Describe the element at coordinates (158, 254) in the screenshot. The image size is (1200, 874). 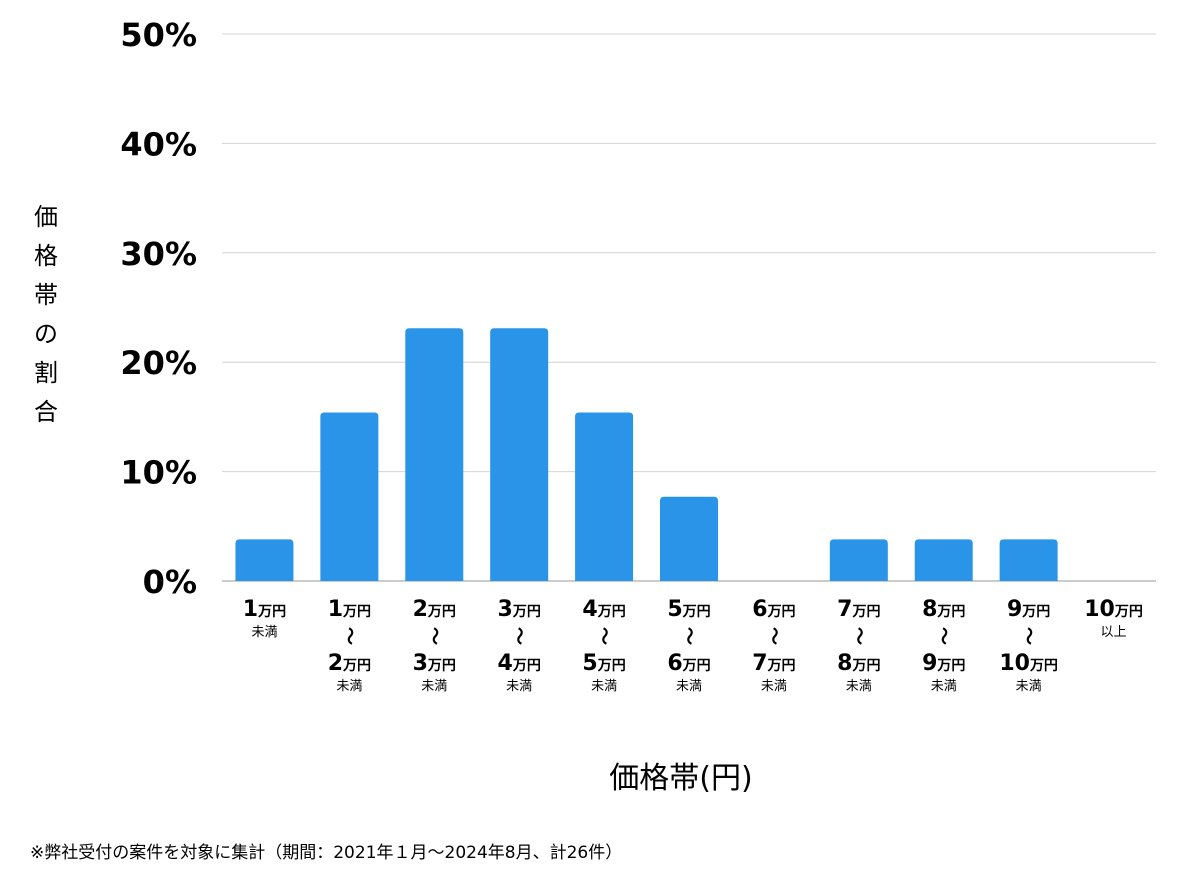
I see `y-tick-label: 30%` at that location.